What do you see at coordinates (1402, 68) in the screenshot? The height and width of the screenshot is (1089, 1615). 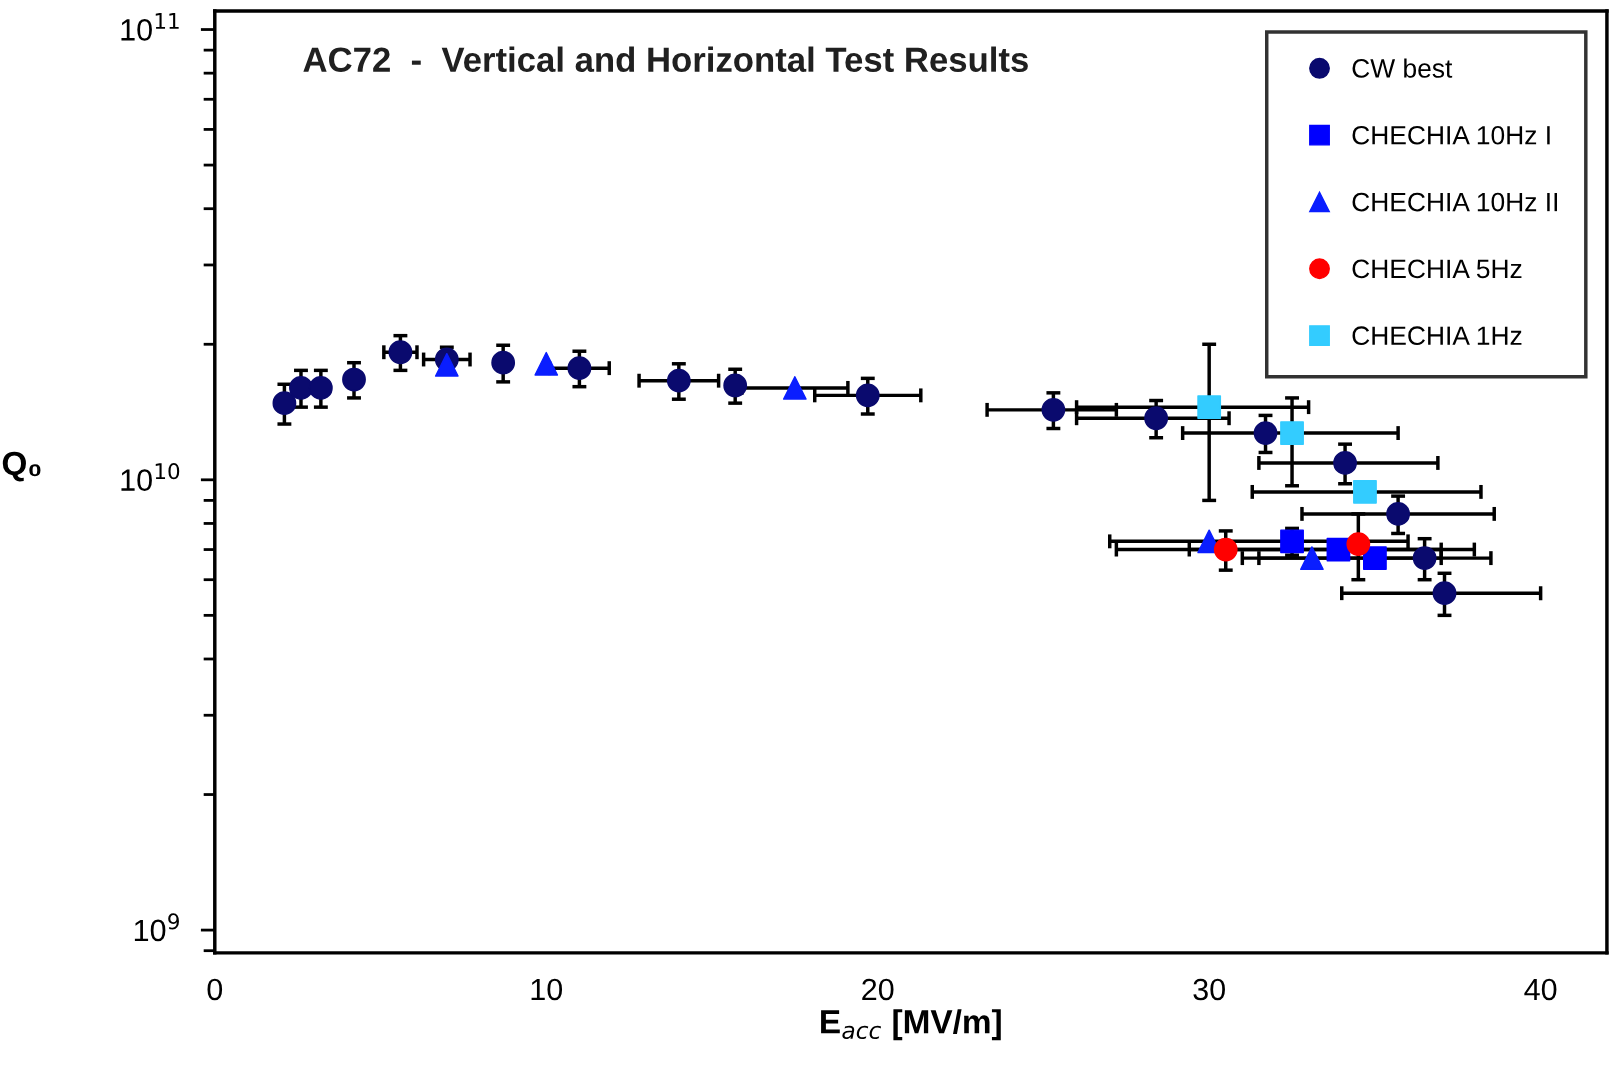 I see `legend-label: CW best` at bounding box center [1402, 68].